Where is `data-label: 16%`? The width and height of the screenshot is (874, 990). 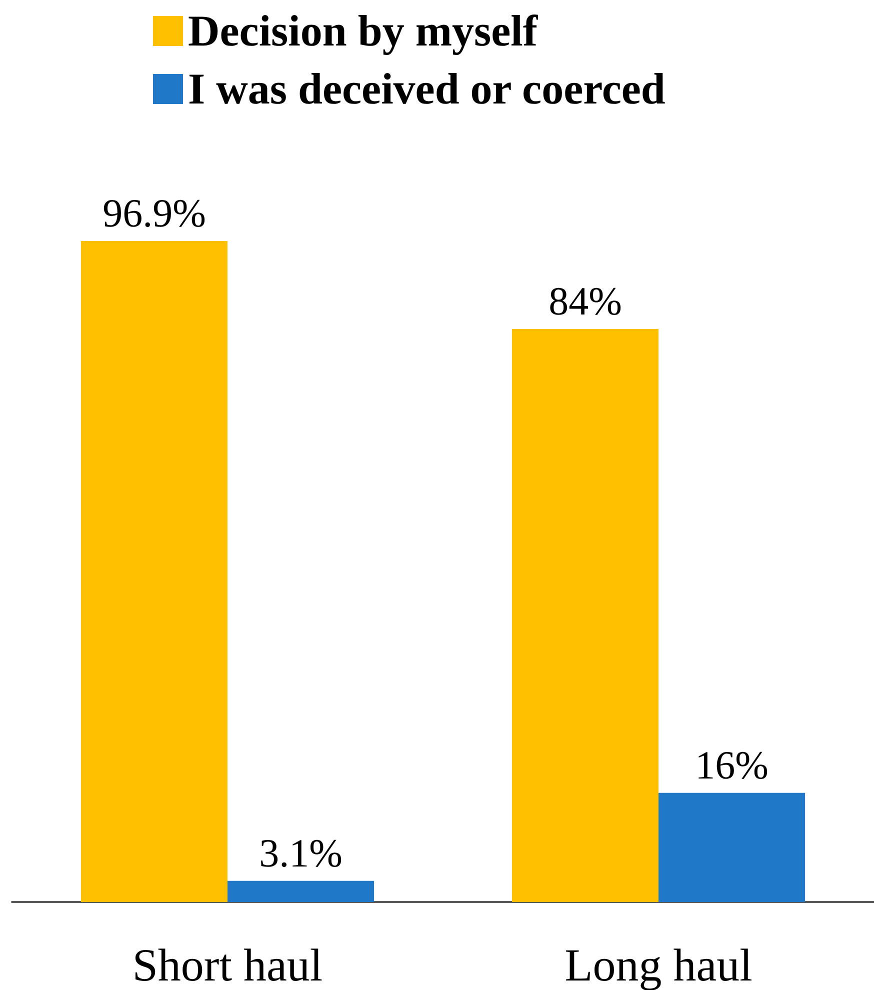 data-label: 16% is located at coordinates (731, 765).